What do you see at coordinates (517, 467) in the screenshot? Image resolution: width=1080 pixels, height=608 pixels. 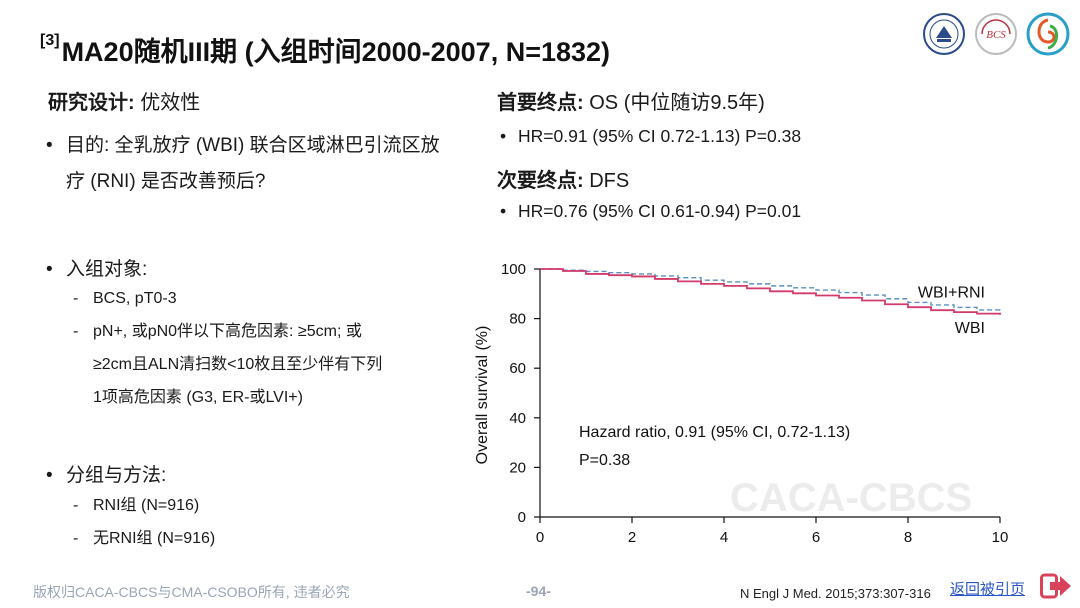 I see `y-tick-label: 20` at bounding box center [517, 467].